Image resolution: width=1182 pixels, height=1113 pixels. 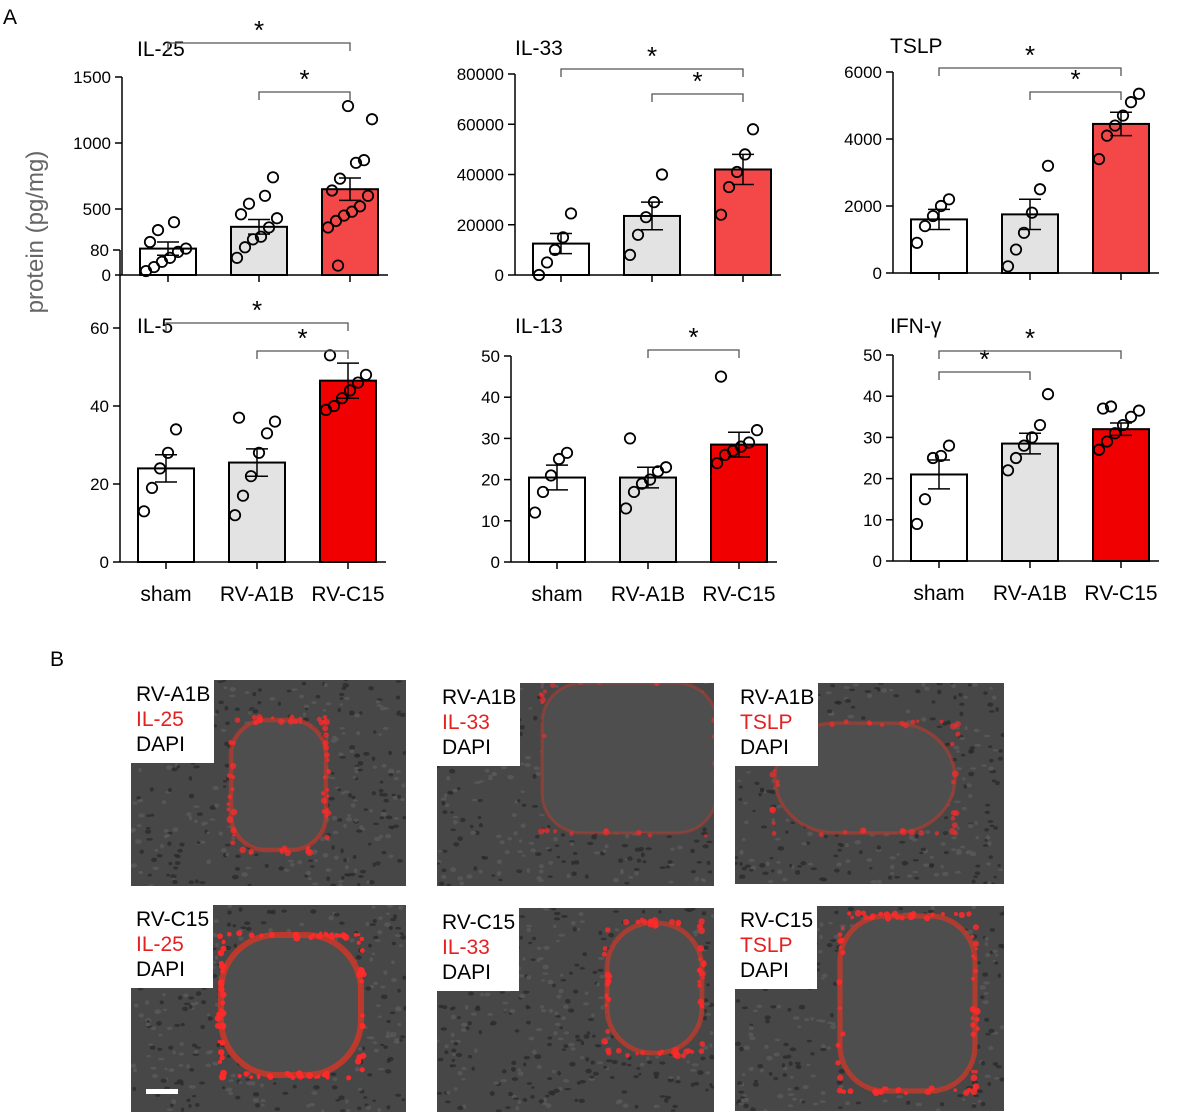 I want to click on label-marker: IL-25, so click(x=160, y=719).